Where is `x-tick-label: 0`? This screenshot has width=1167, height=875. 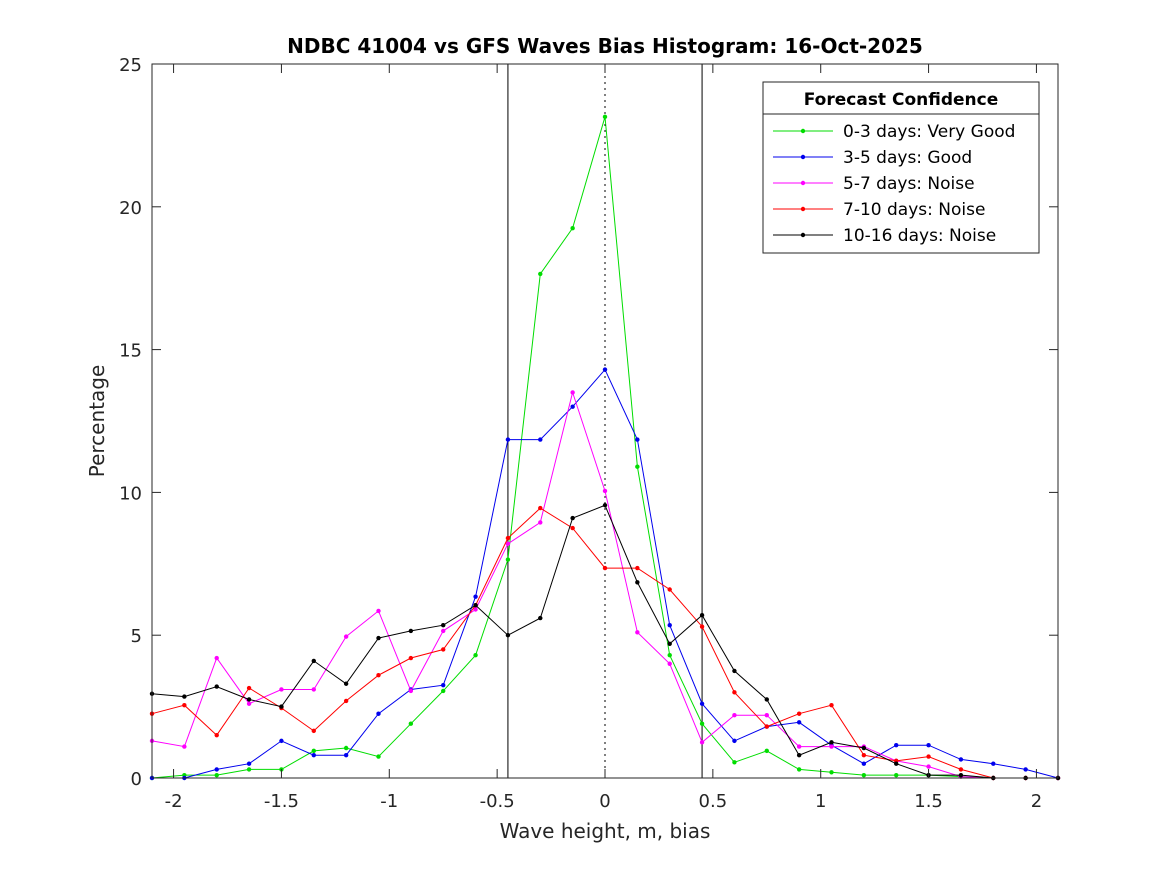
x-tick-label: 0 is located at coordinates (604, 801).